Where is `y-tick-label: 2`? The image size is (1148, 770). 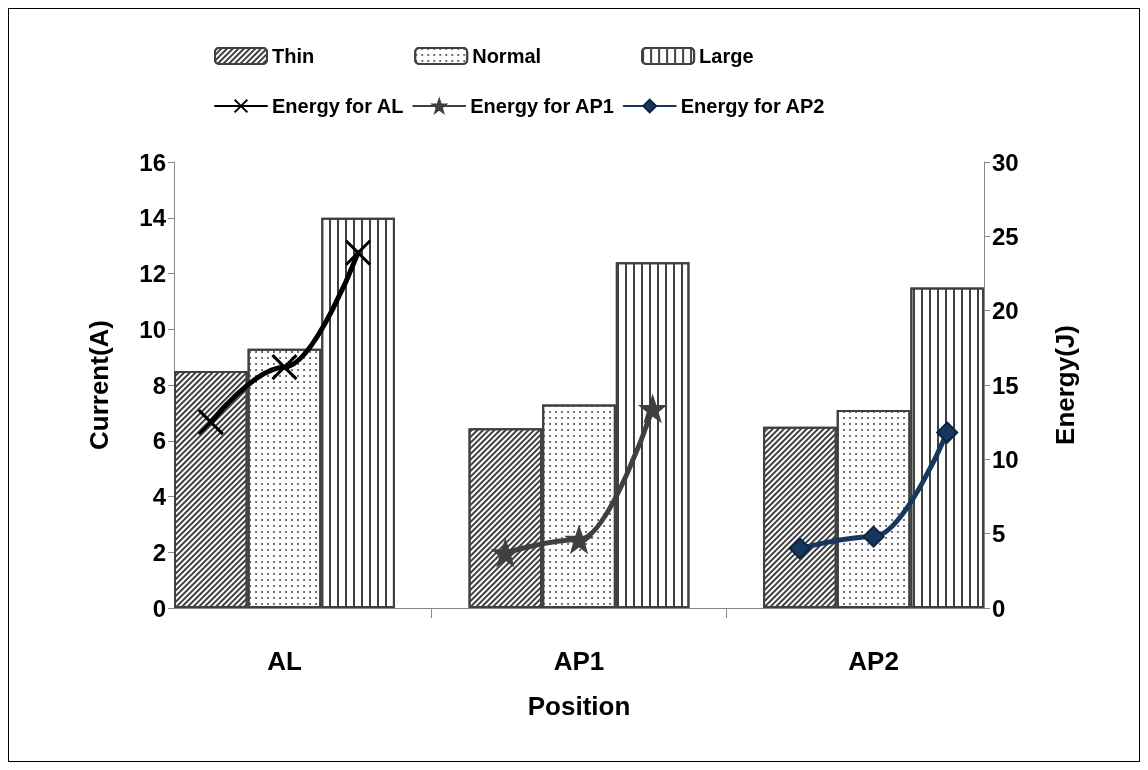 y-tick-label: 2 is located at coordinates (159, 552).